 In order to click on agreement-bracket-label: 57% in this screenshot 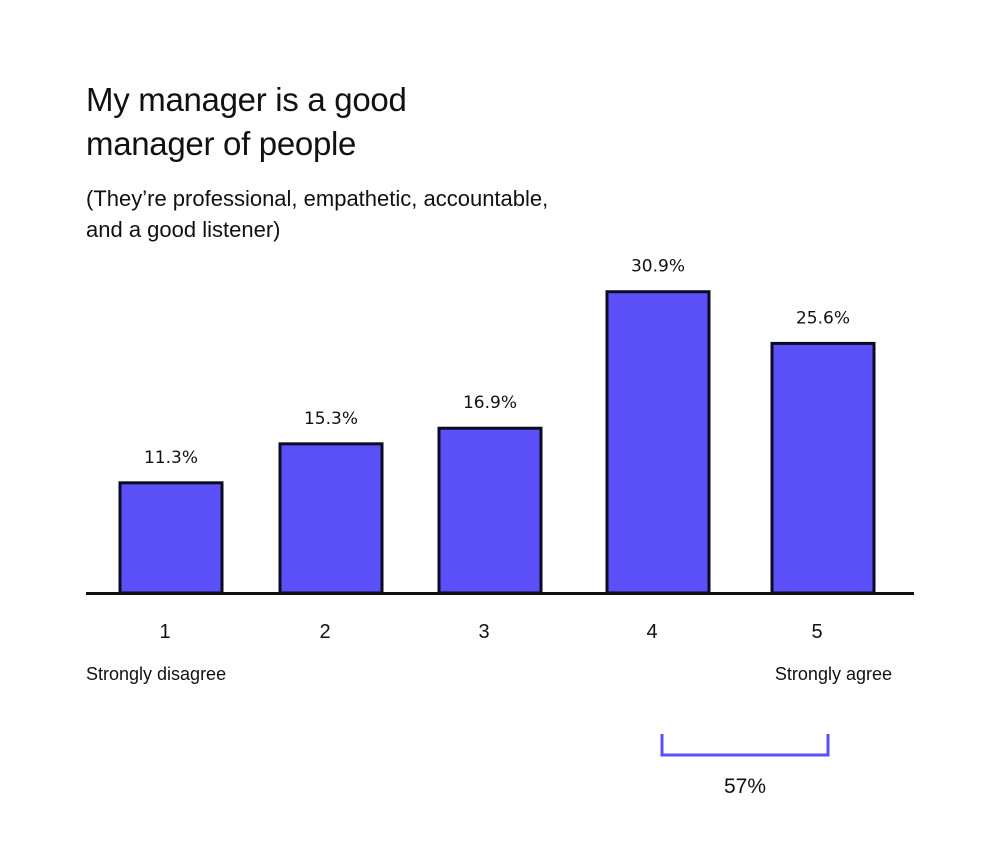, I will do `click(745, 786)`.